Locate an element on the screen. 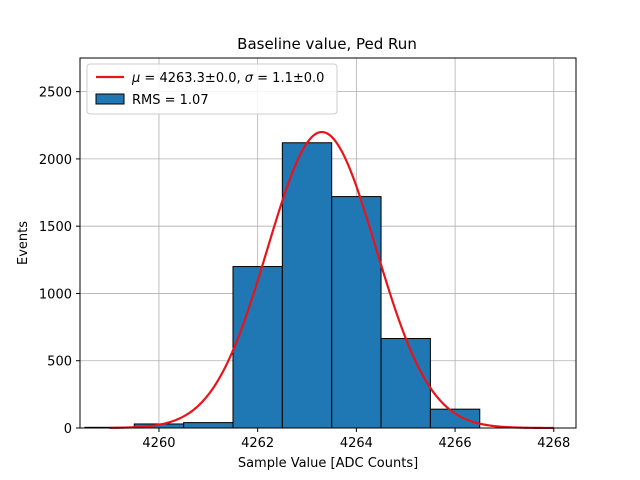 The image size is (640, 480). y-tick-label: 1000 is located at coordinates (55, 294).